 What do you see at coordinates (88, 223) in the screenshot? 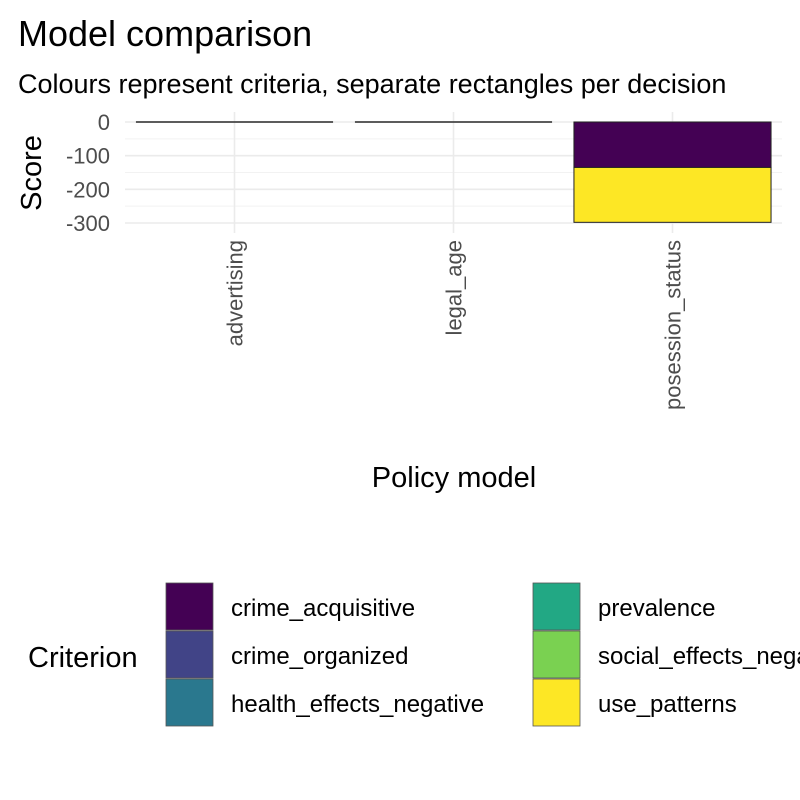
I see `y-tick-label: -300` at bounding box center [88, 223].